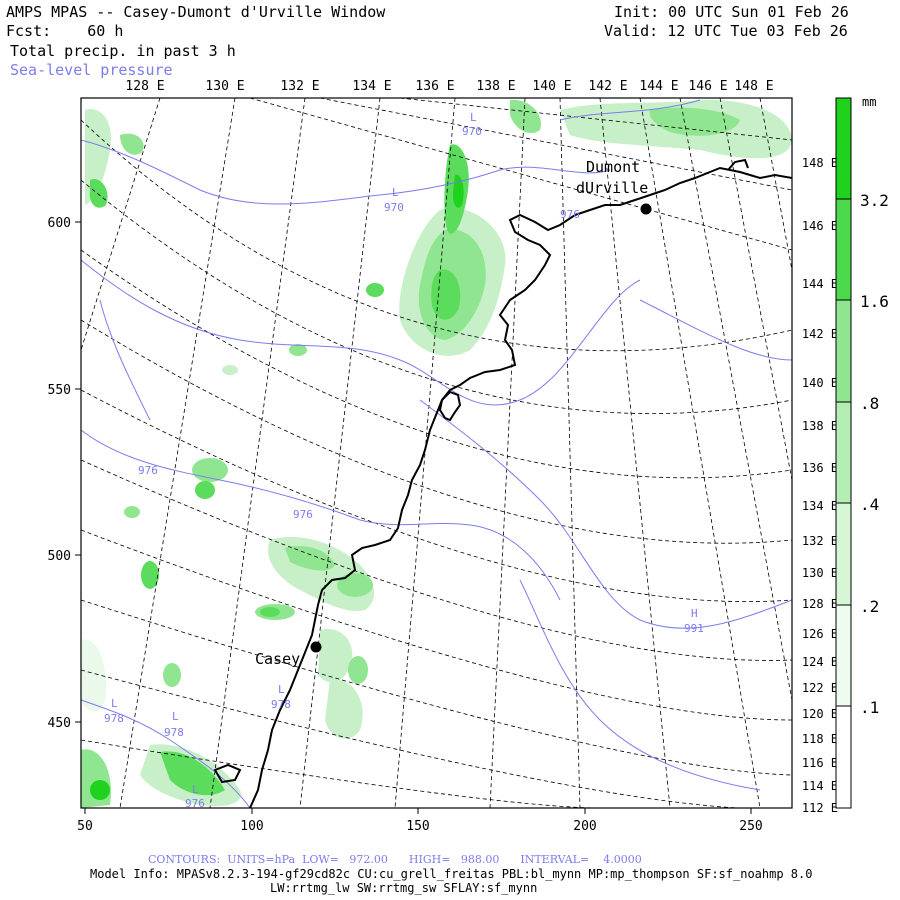 The image size is (900, 900). Describe the element at coordinates (59, 223) in the screenshot. I see `y-tick-label: 600` at that location.